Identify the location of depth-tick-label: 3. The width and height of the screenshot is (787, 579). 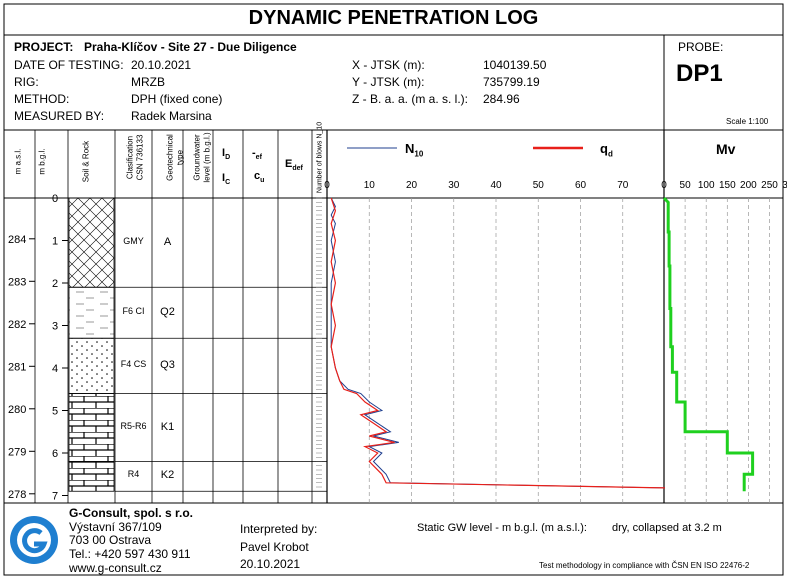
(55, 327).